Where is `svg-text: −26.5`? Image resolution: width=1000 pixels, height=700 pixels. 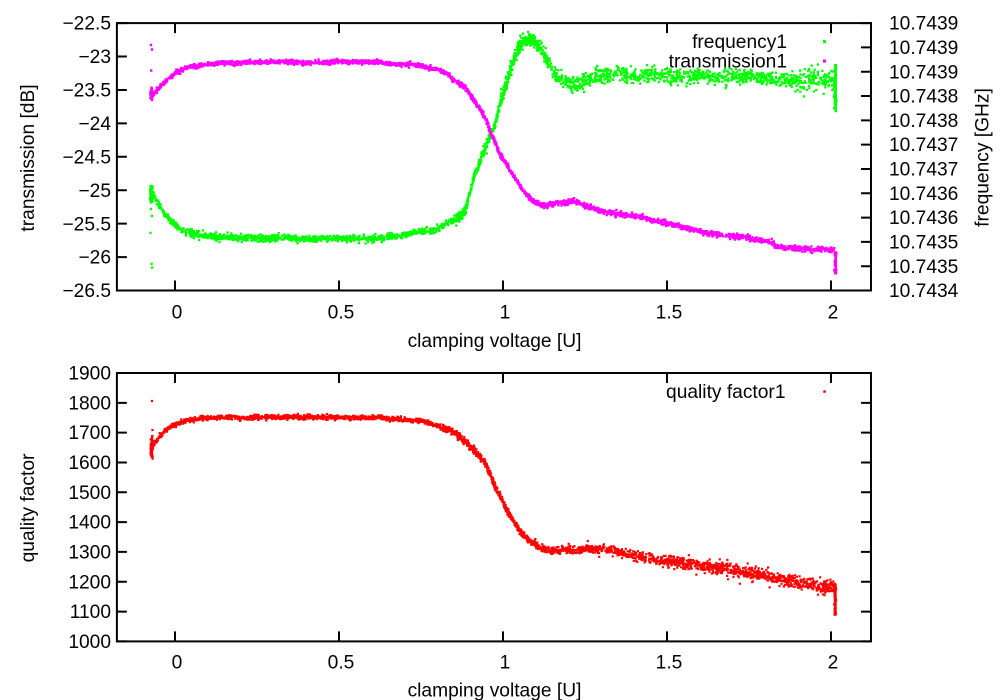
svg-text: −26.5 is located at coordinates (86, 291).